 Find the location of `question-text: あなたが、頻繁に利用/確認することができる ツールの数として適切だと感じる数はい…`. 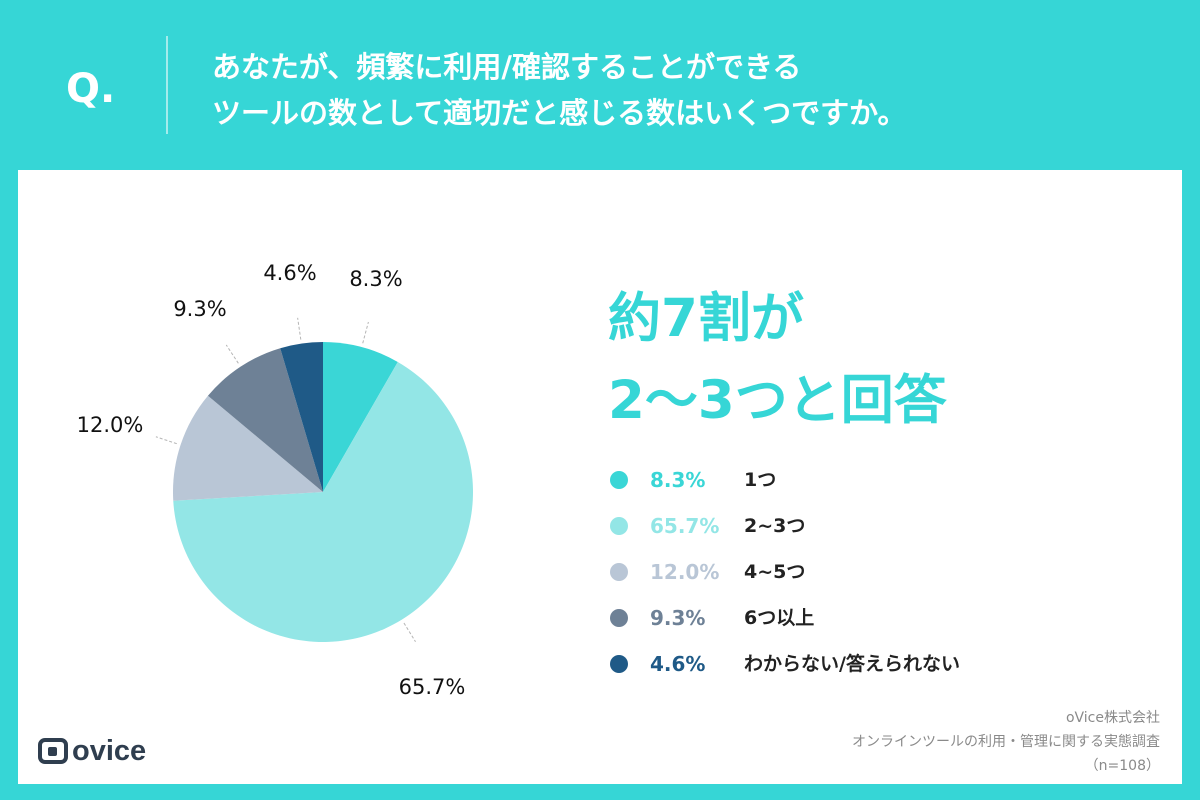

question-text: あなたが、頻繁に利用/確認することができる ツールの数として適切だと感じる数はい… is located at coordinates (559, 90).